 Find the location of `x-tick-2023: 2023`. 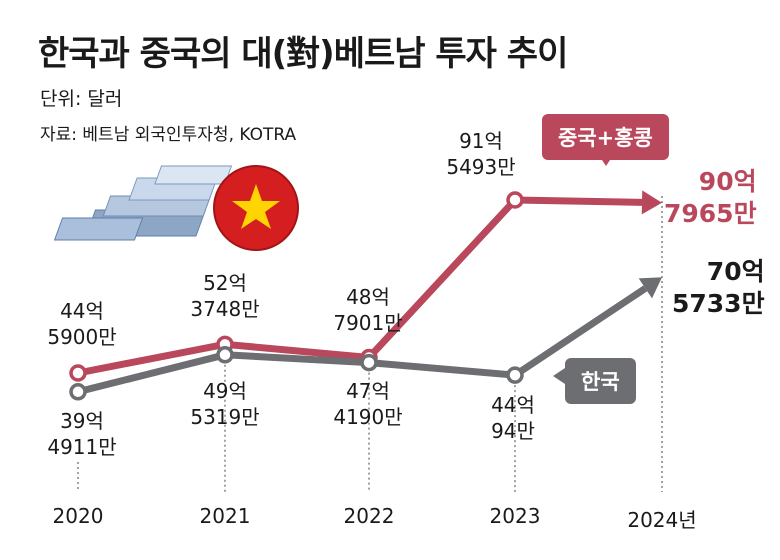

x-tick-2023: 2023 is located at coordinates (515, 516).